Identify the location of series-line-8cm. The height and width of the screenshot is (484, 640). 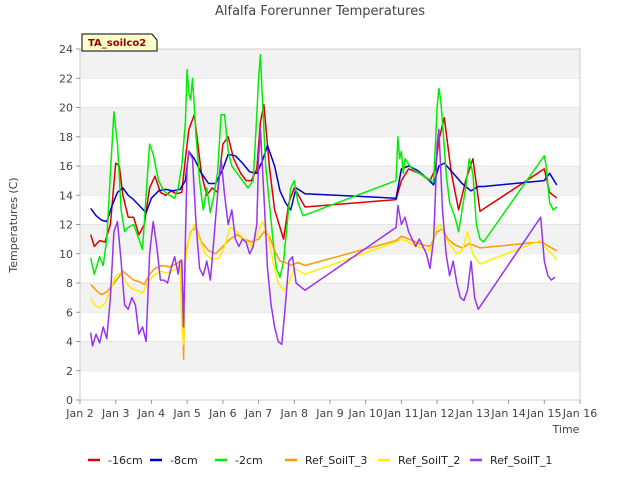
(324, 183).